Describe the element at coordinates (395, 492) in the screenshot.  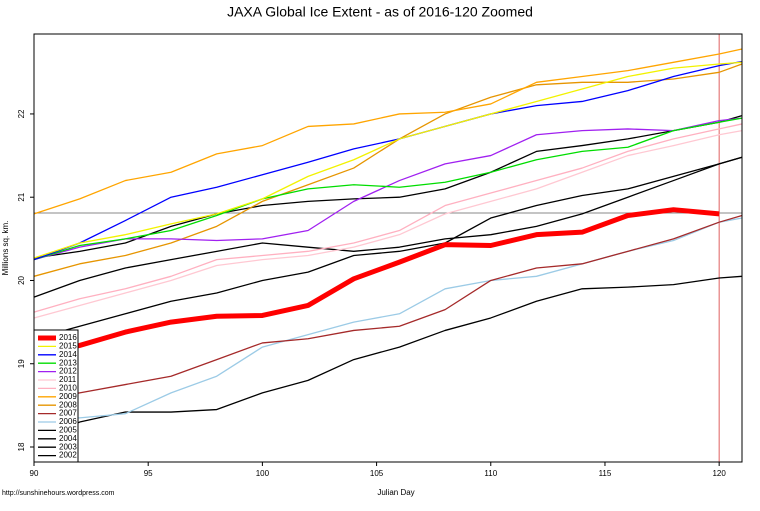
I see `x-axis-title: Julian Day` at that location.